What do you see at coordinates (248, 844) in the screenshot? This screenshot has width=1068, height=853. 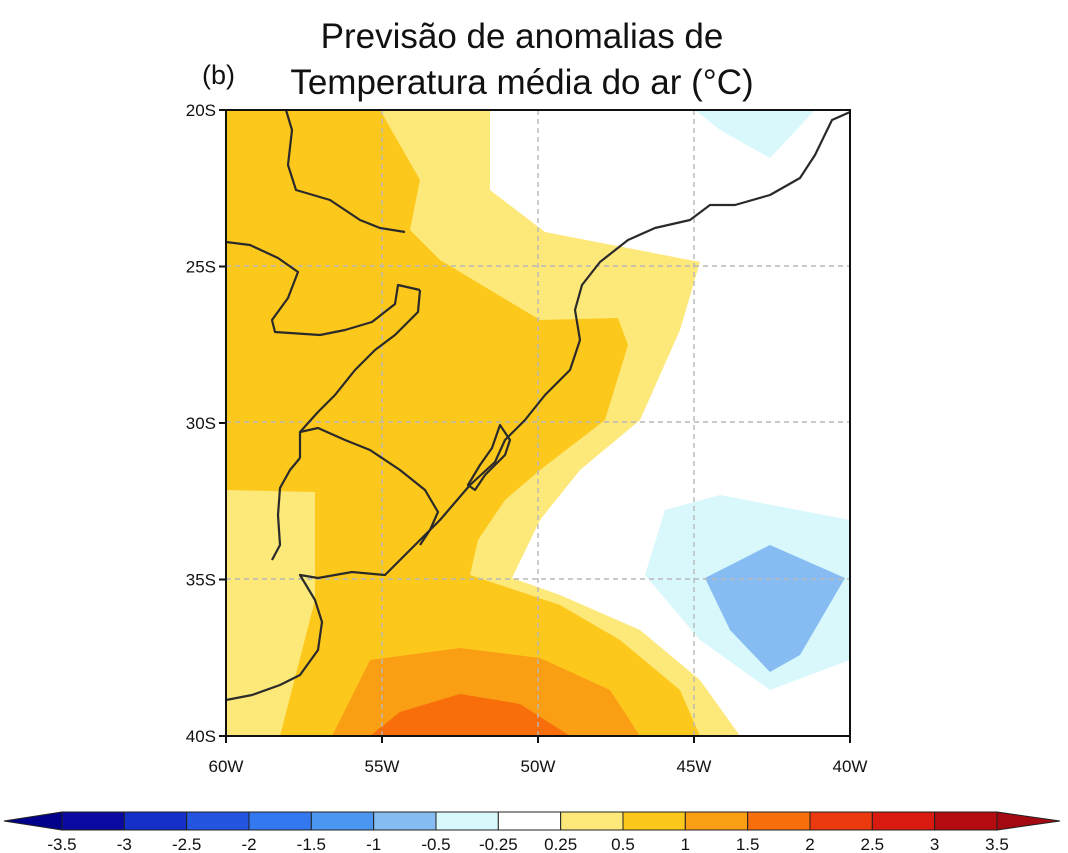 I see `colorbar-label: -2` at bounding box center [248, 844].